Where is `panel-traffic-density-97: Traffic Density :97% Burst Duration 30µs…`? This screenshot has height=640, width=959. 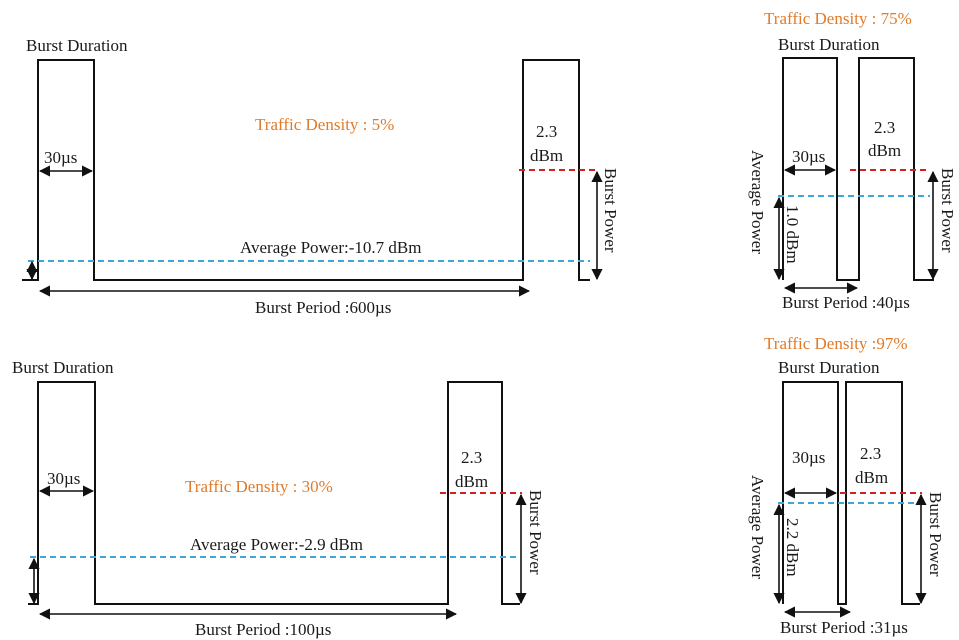
panel-traffic-density-97: Traffic Density :97% Burst Duration 30µs… is located at coordinates (846, 485).